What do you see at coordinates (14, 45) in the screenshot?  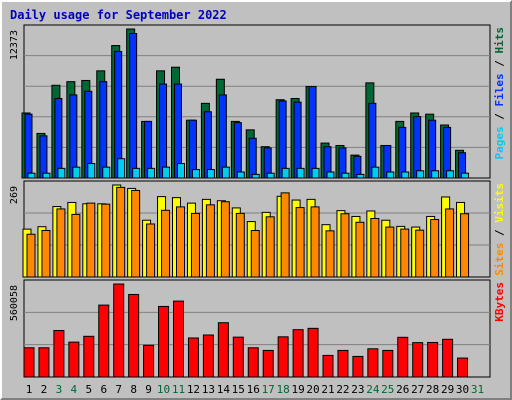 I see `axis-max-hits: 12373` at bounding box center [14, 45].